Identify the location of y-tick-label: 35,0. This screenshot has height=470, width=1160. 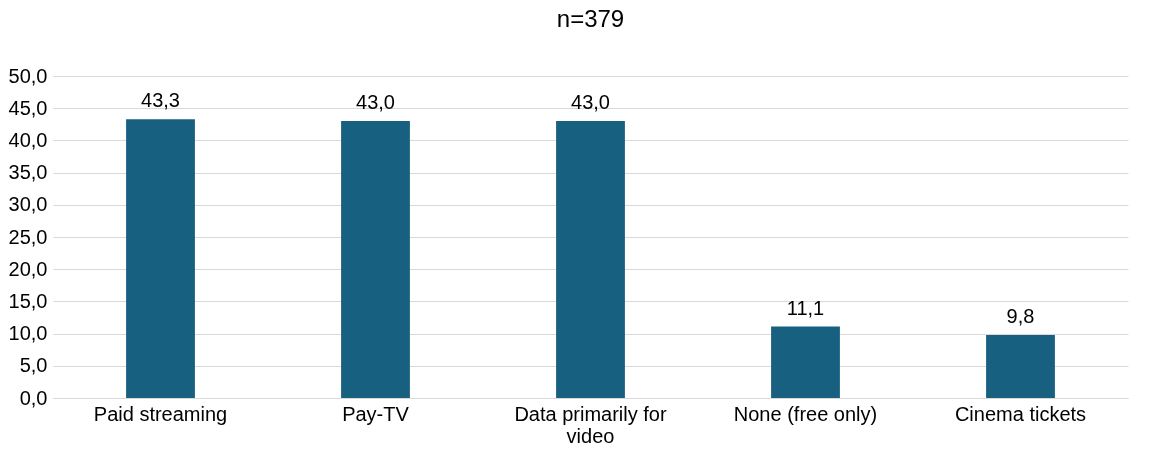
(28, 172).